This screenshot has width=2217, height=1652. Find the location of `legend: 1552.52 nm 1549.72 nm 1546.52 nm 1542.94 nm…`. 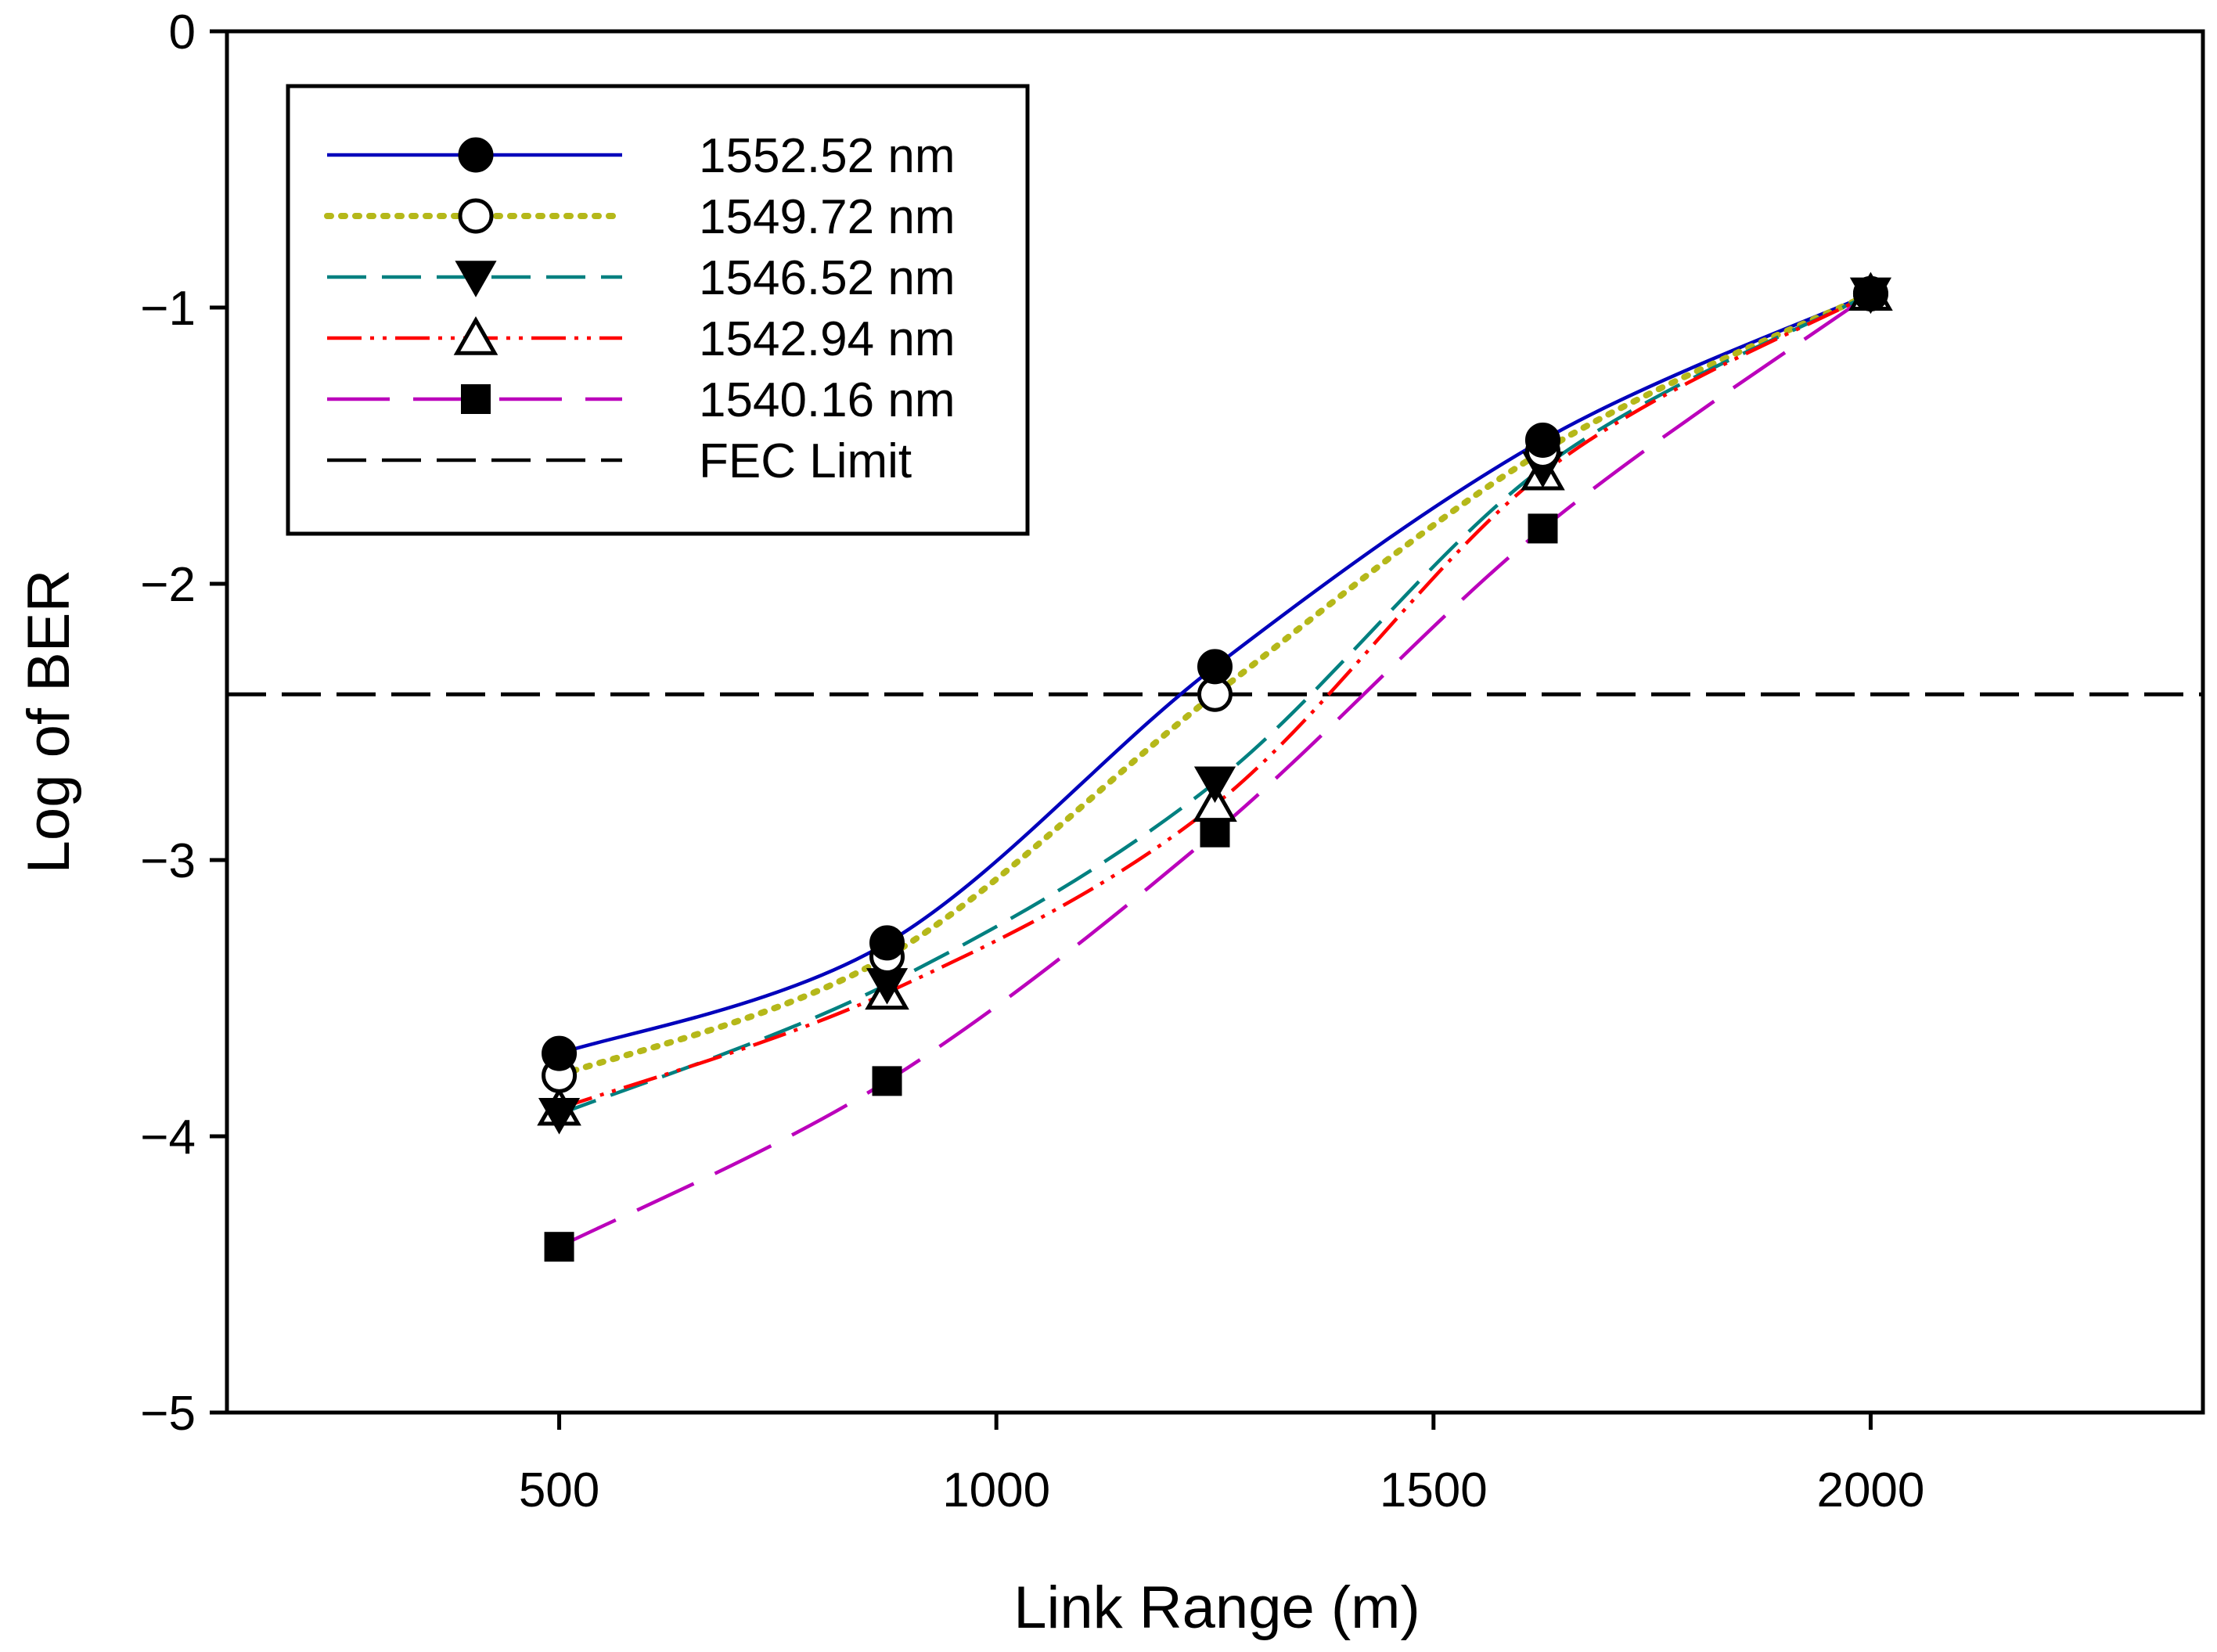

legend: 1552.52 nm 1549.72 nm 1546.52 nm 1542.94 nm… is located at coordinates (658, 310).